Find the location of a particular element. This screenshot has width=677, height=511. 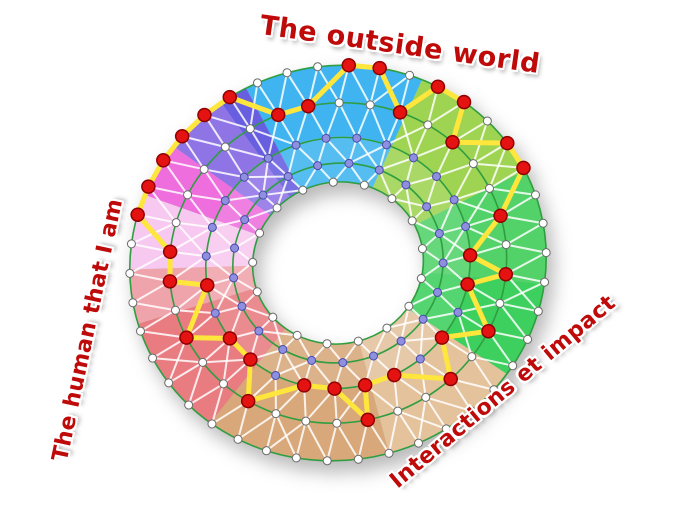

ring-3-nodes is located at coordinates (338, 263).